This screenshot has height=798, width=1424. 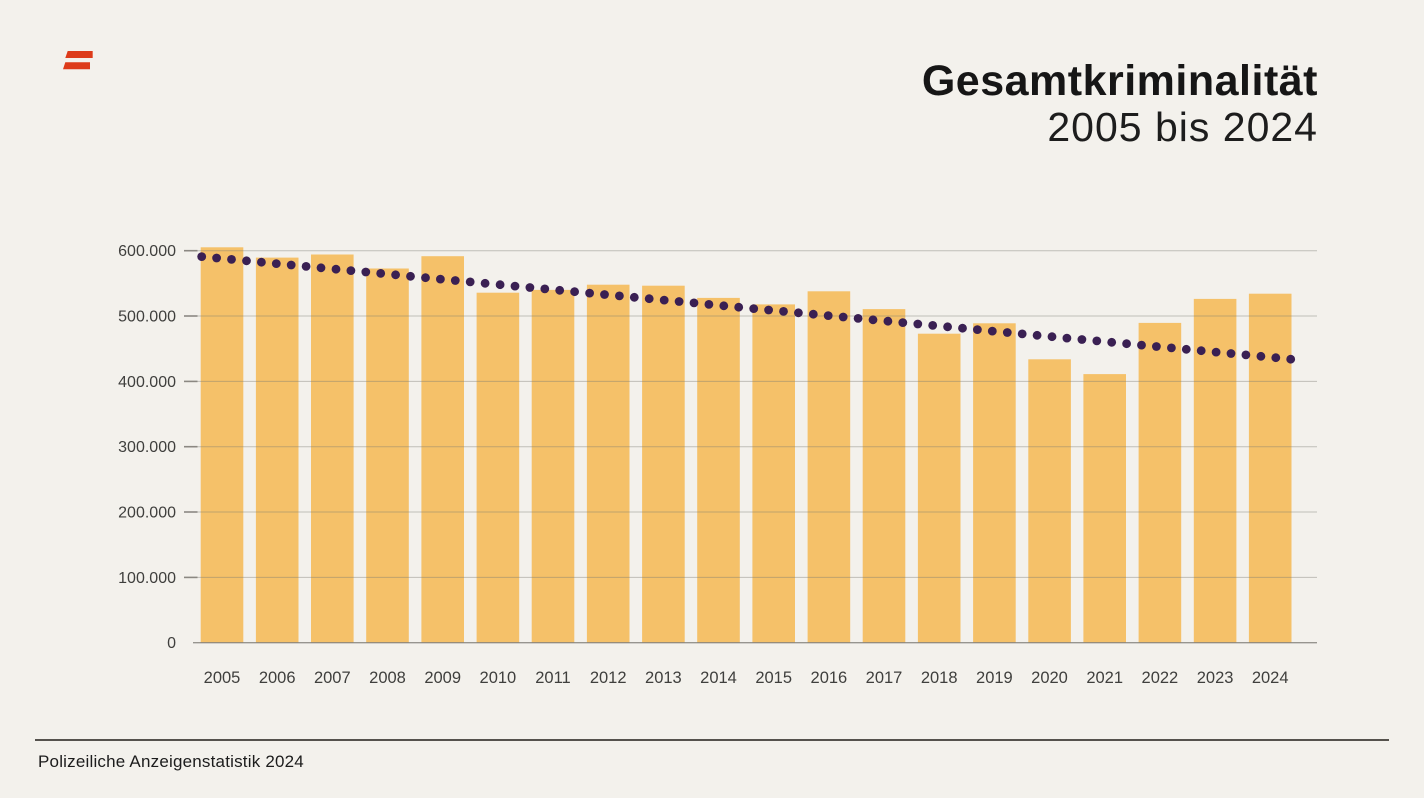 I want to click on page-subtitle: 2005 bis 2024, so click(x=1182, y=127).